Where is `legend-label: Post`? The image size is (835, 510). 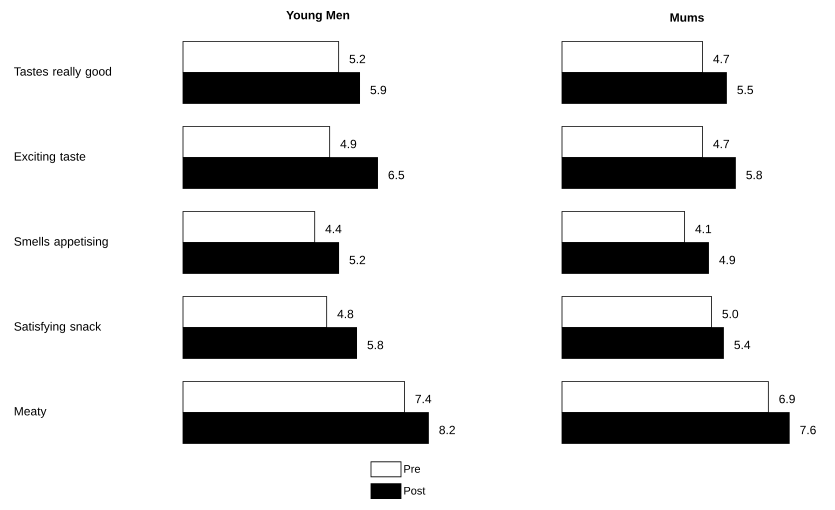
legend-label: Post is located at coordinates (415, 490).